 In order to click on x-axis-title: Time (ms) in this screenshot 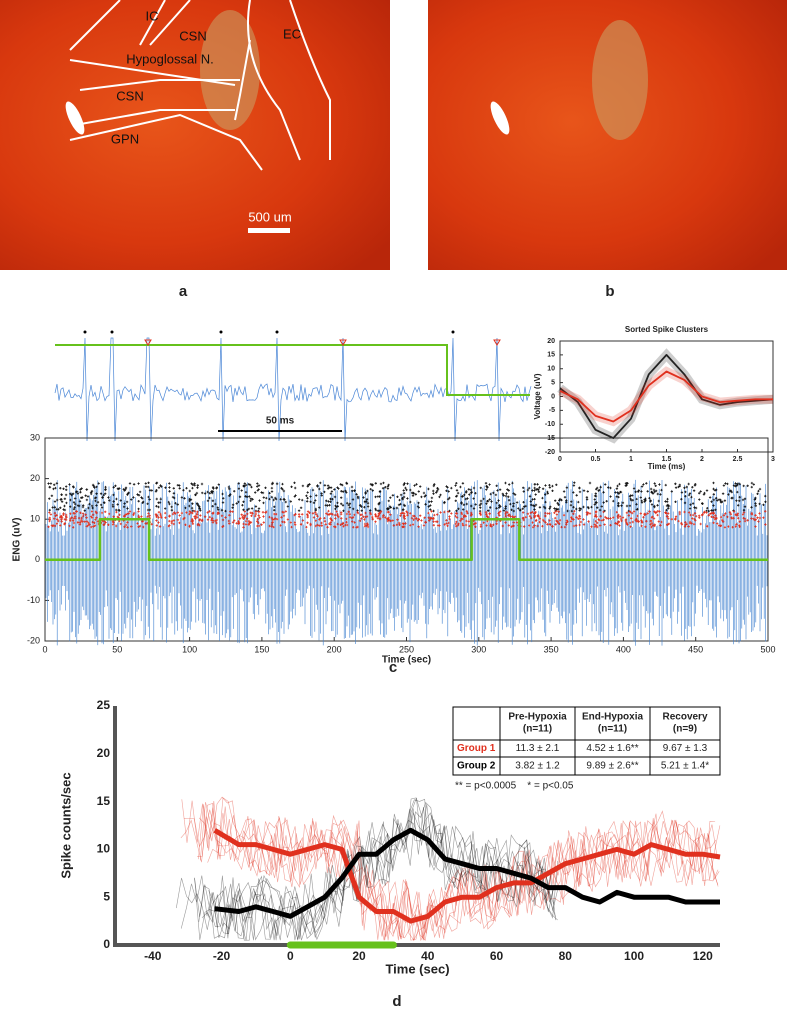, I will do `click(667, 466)`.